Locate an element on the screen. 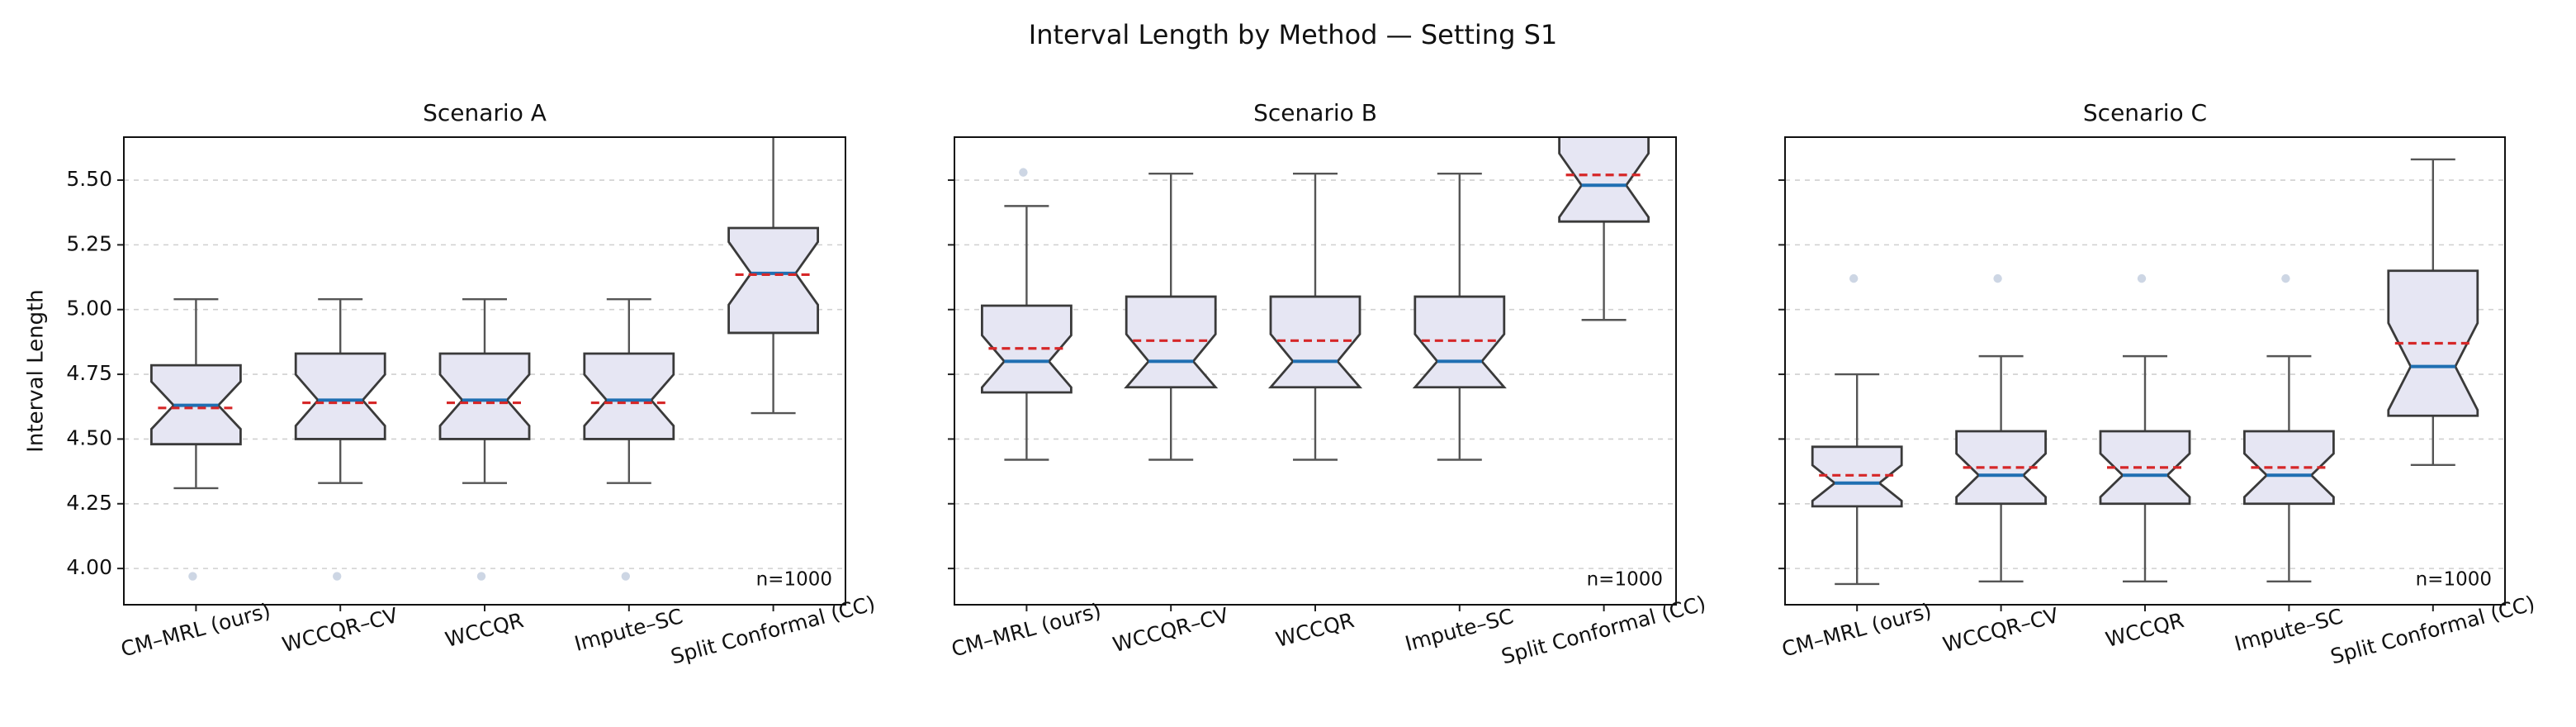 The width and height of the screenshot is (2576, 727). y-tick-label: 5.00 is located at coordinates (89, 309).